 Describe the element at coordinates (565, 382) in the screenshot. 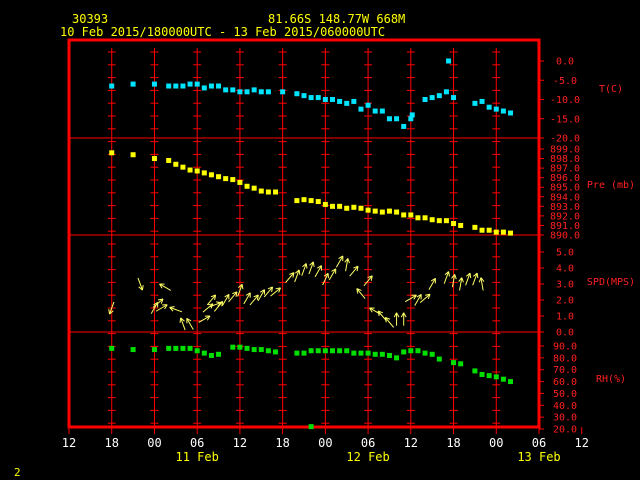

I see `y-tick-label: 60.0` at that location.